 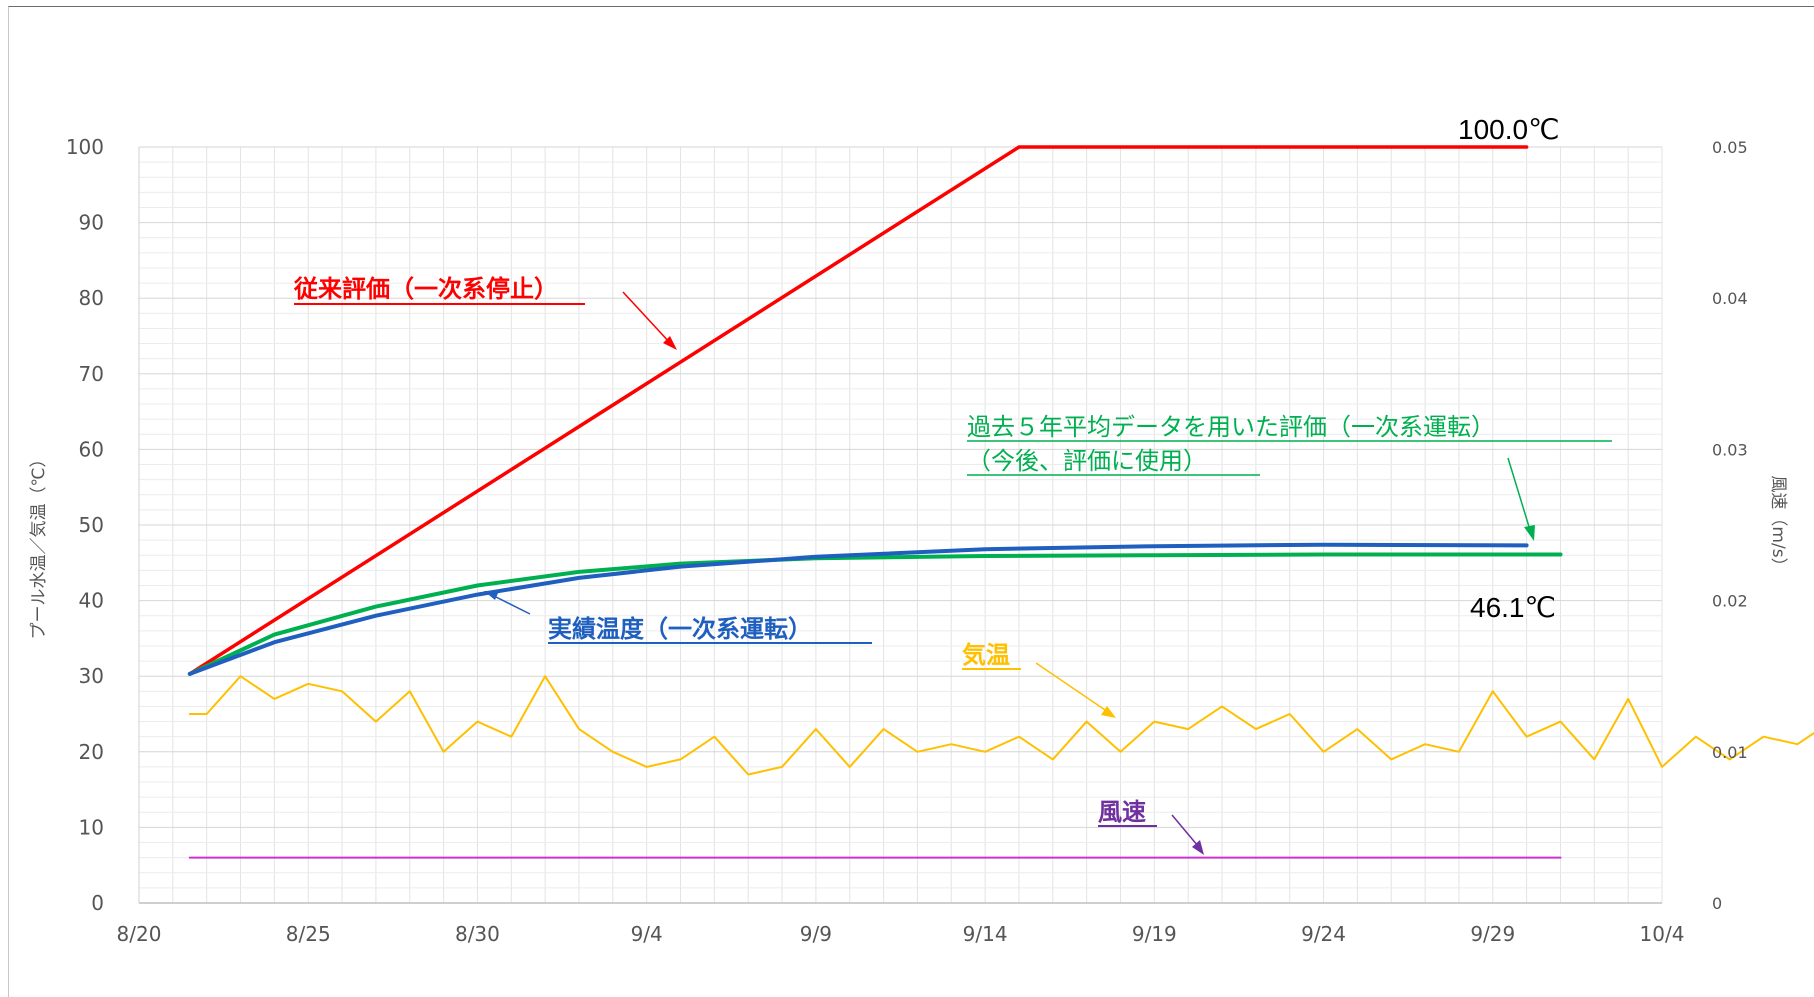 What do you see at coordinates (91, 676) in the screenshot?
I see `y-left-tick-label: 30` at bounding box center [91, 676].